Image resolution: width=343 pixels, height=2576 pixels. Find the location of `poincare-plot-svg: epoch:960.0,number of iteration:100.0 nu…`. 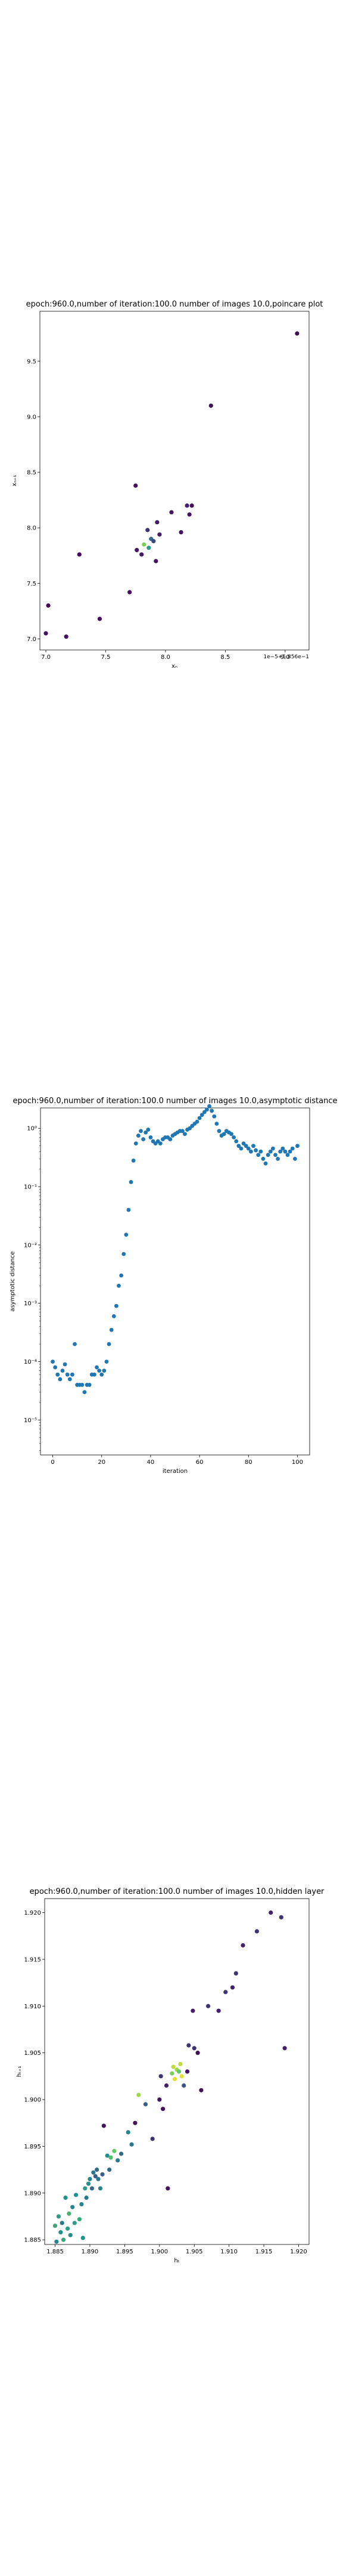

poincare-plot-svg: epoch:960.0,number of iteration:100.0 nu… is located at coordinates (167, 485).